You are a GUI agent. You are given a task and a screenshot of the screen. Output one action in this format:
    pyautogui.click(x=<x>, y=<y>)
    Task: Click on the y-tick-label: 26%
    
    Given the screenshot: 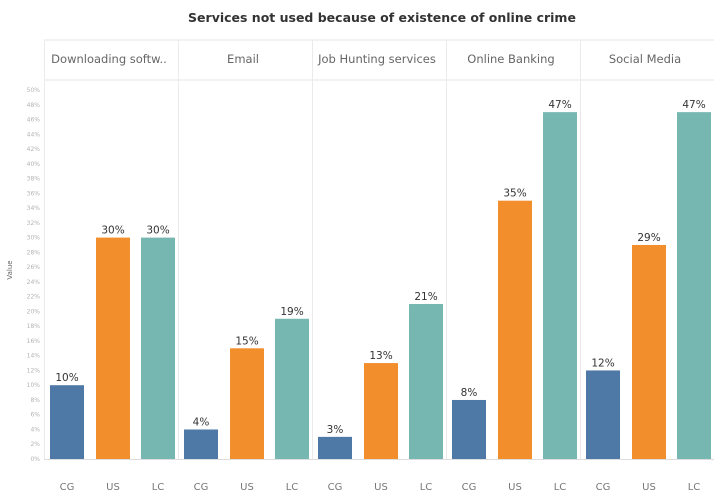 What is the action you would take?
    pyautogui.click(x=34, y=267)
    